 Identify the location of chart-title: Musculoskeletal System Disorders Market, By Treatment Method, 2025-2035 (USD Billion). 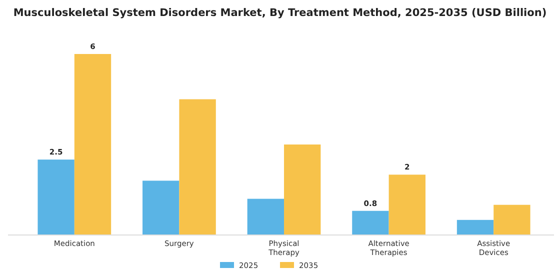
(280, 13).